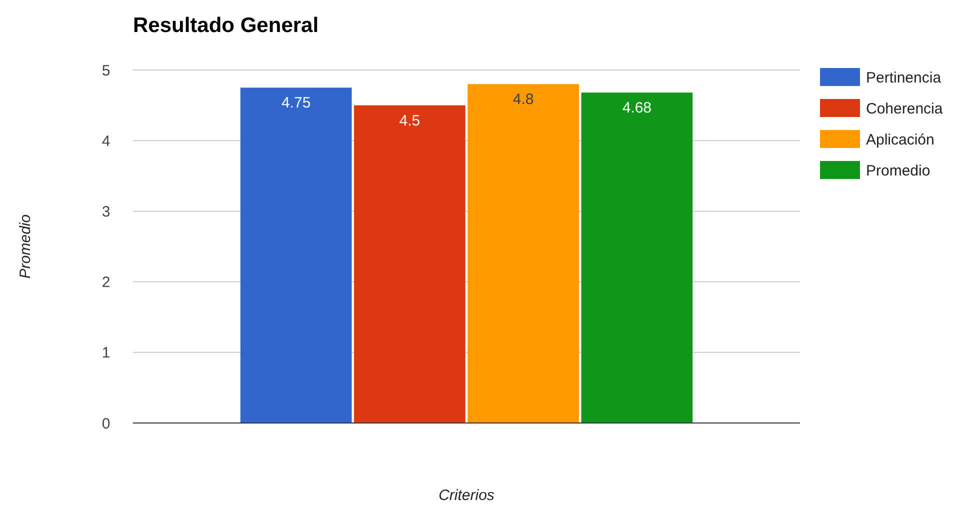 This screenshot has height=506, width=968. I want to click on data-label: 4.5, so click(409, 121).